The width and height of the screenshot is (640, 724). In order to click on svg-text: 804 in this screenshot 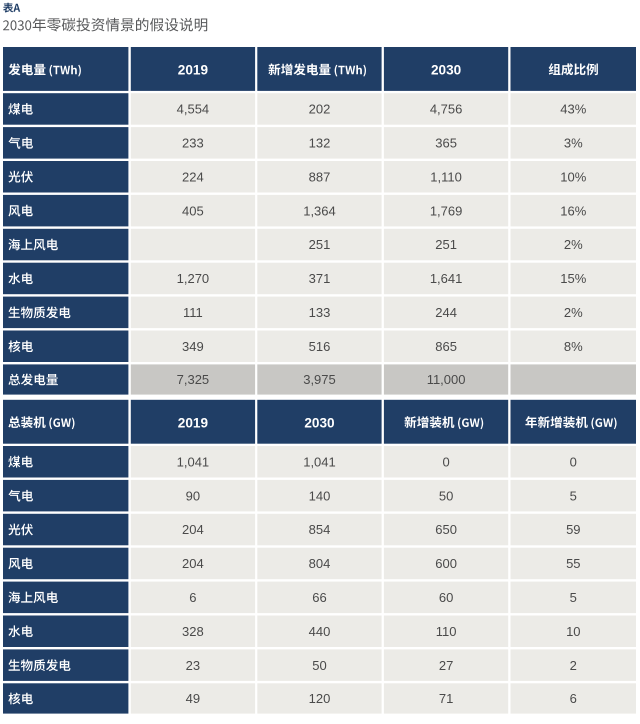, I will do `click(320, 563)`.